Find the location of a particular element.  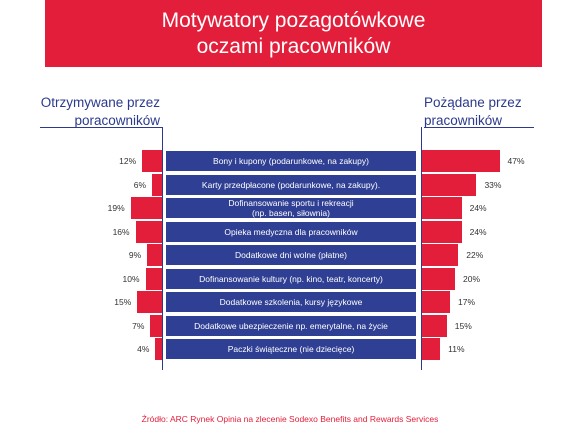

category-label-text: Opieka medyczna dla pracowników is located at coordinates (290, 232).